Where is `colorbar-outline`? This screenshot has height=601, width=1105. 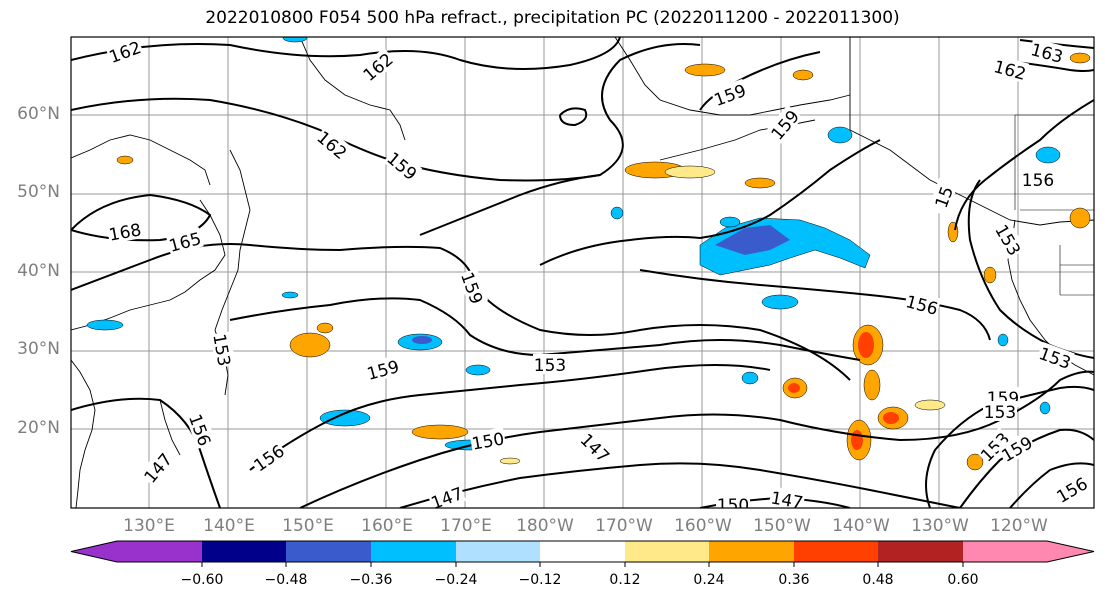
colorbar-outline is located at coordinates (582, 551).